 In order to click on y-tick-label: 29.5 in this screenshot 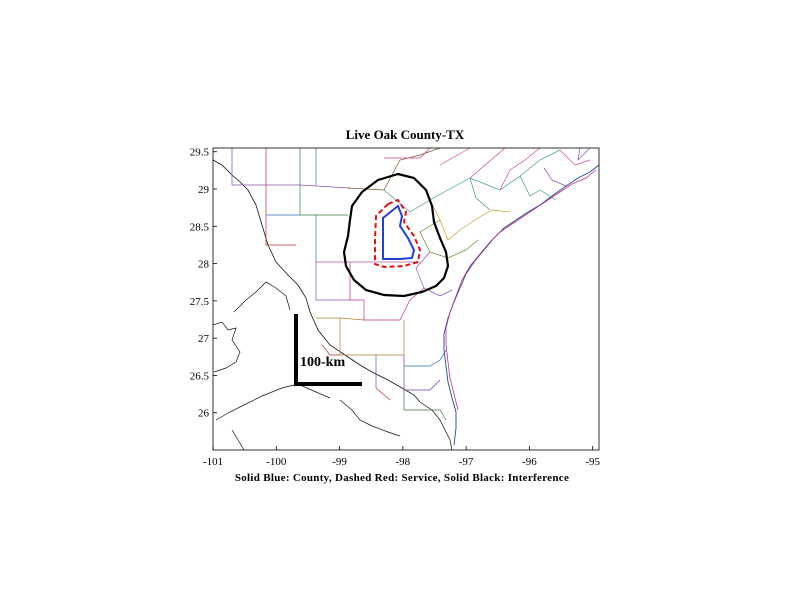, I will do `click(200, 153)`.